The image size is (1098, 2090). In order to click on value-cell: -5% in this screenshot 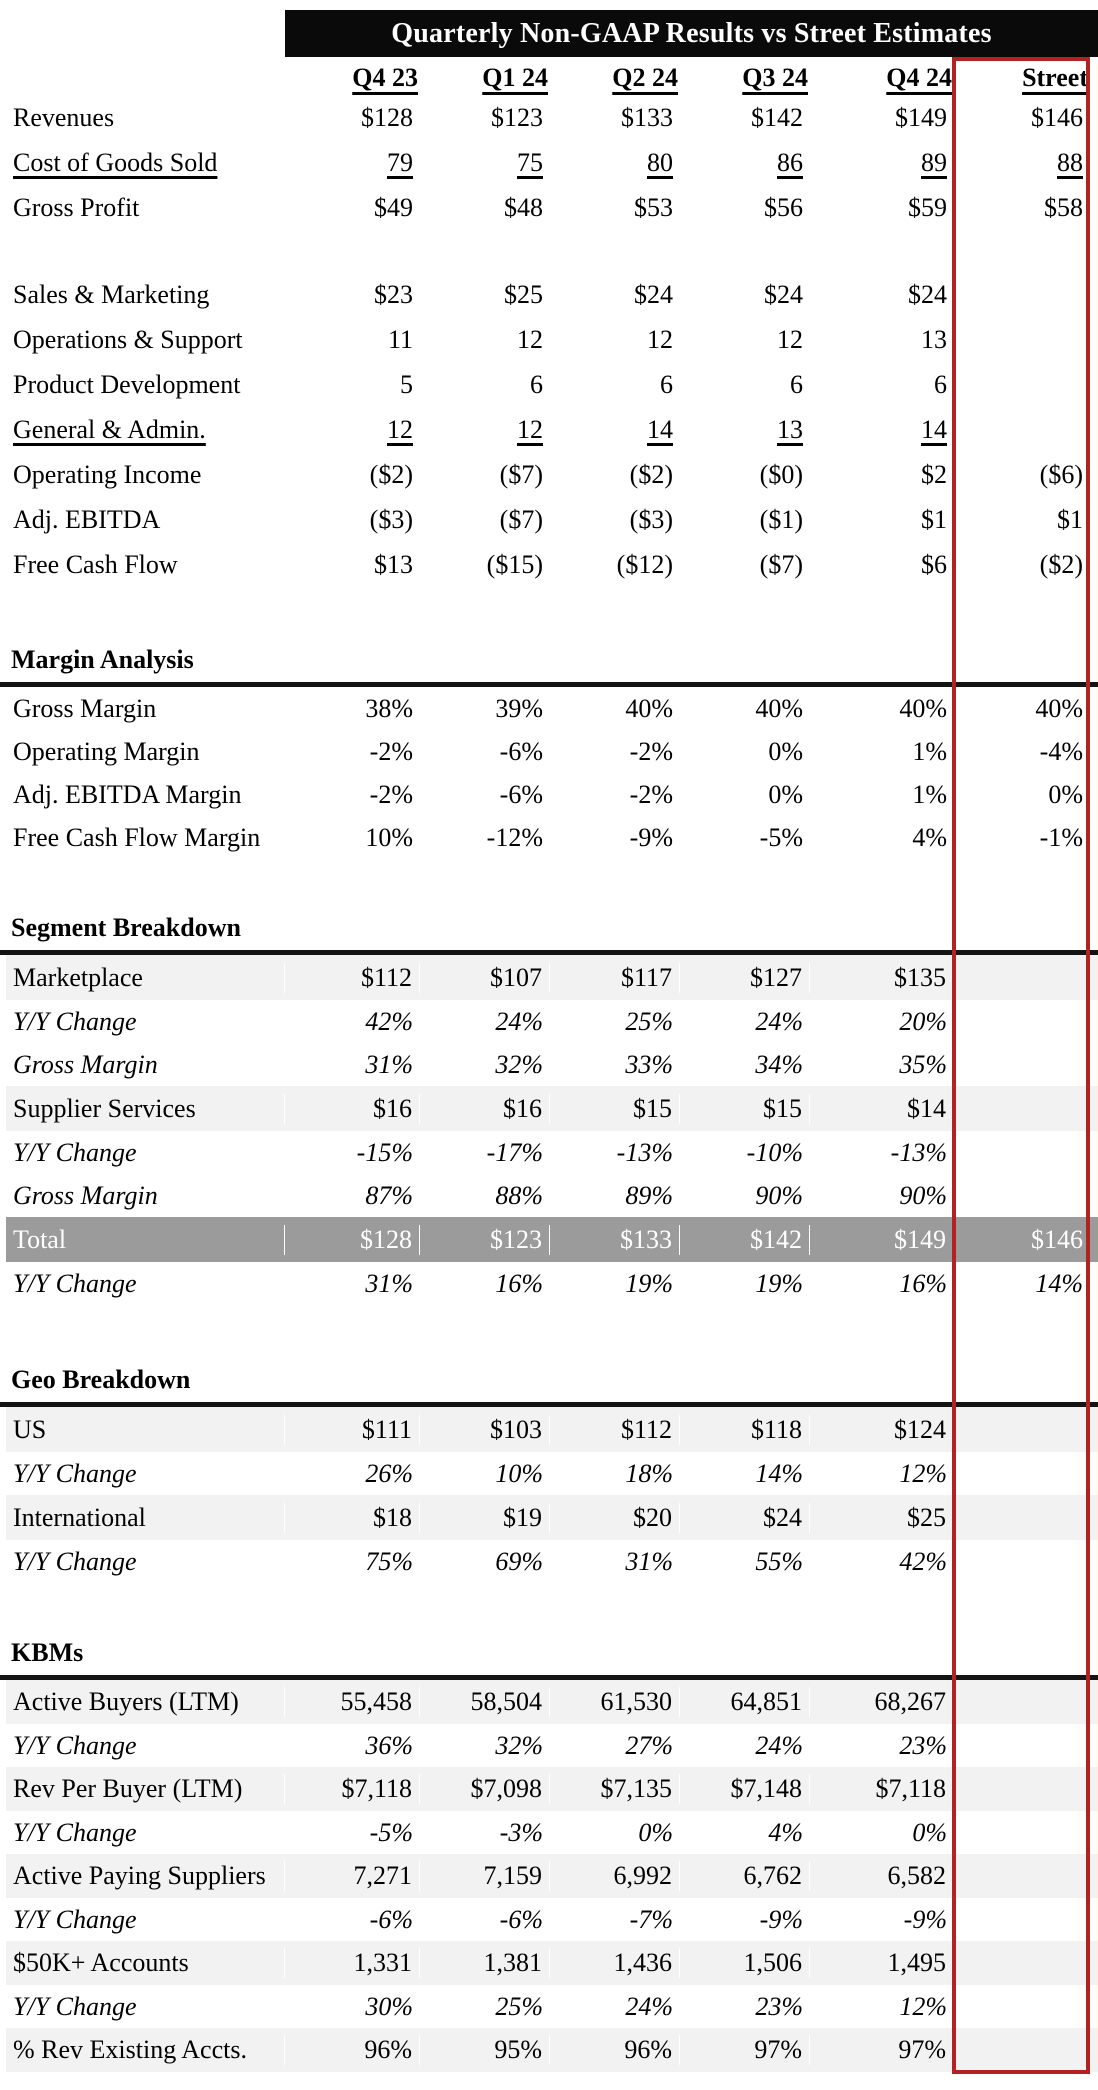, I will do `click(781, 837)`.